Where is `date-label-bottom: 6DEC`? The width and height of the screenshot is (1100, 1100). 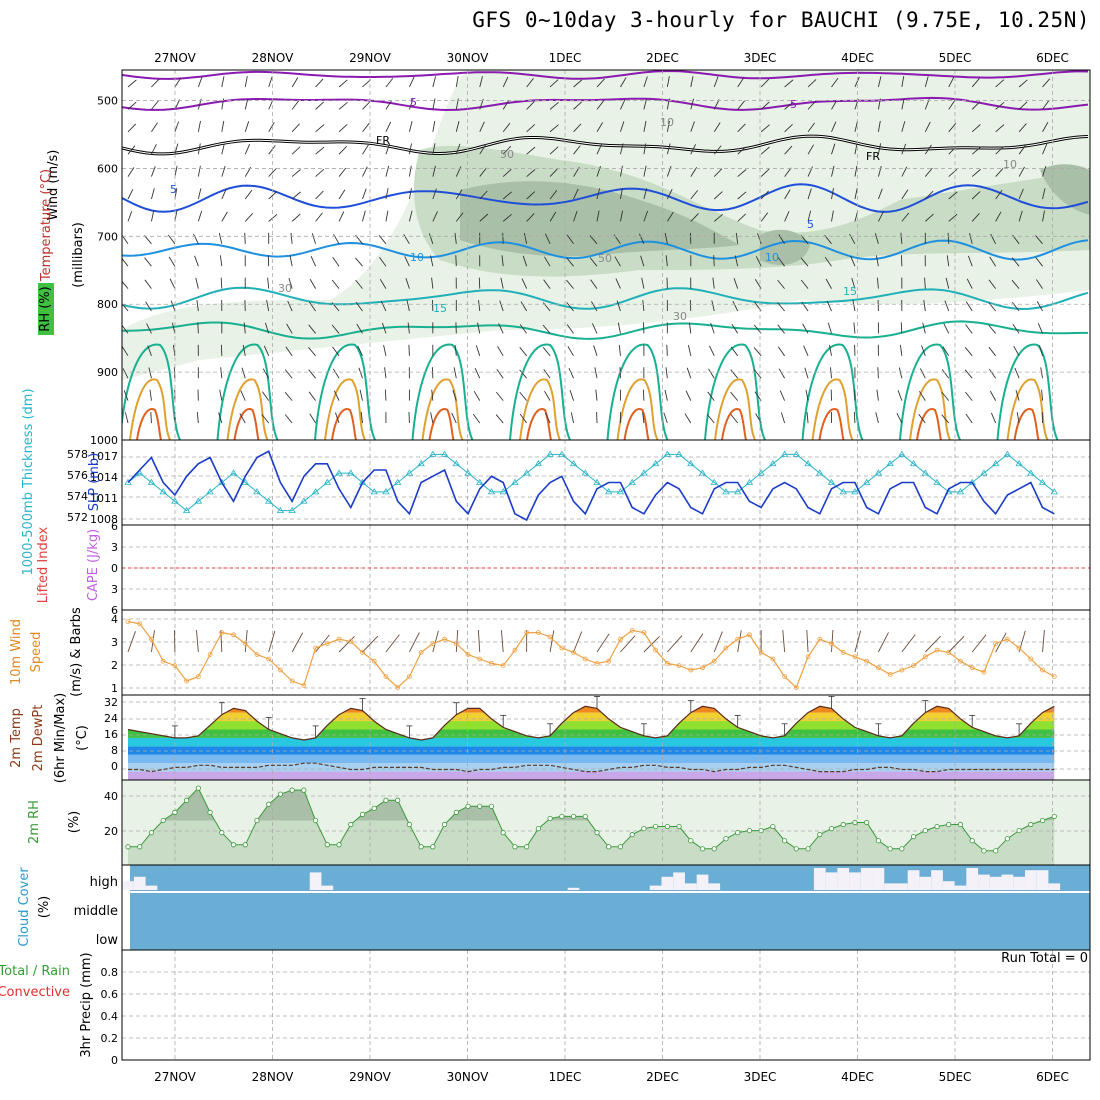
date-label-bottom: 6DEC is located at coordinates (1052, 1077).